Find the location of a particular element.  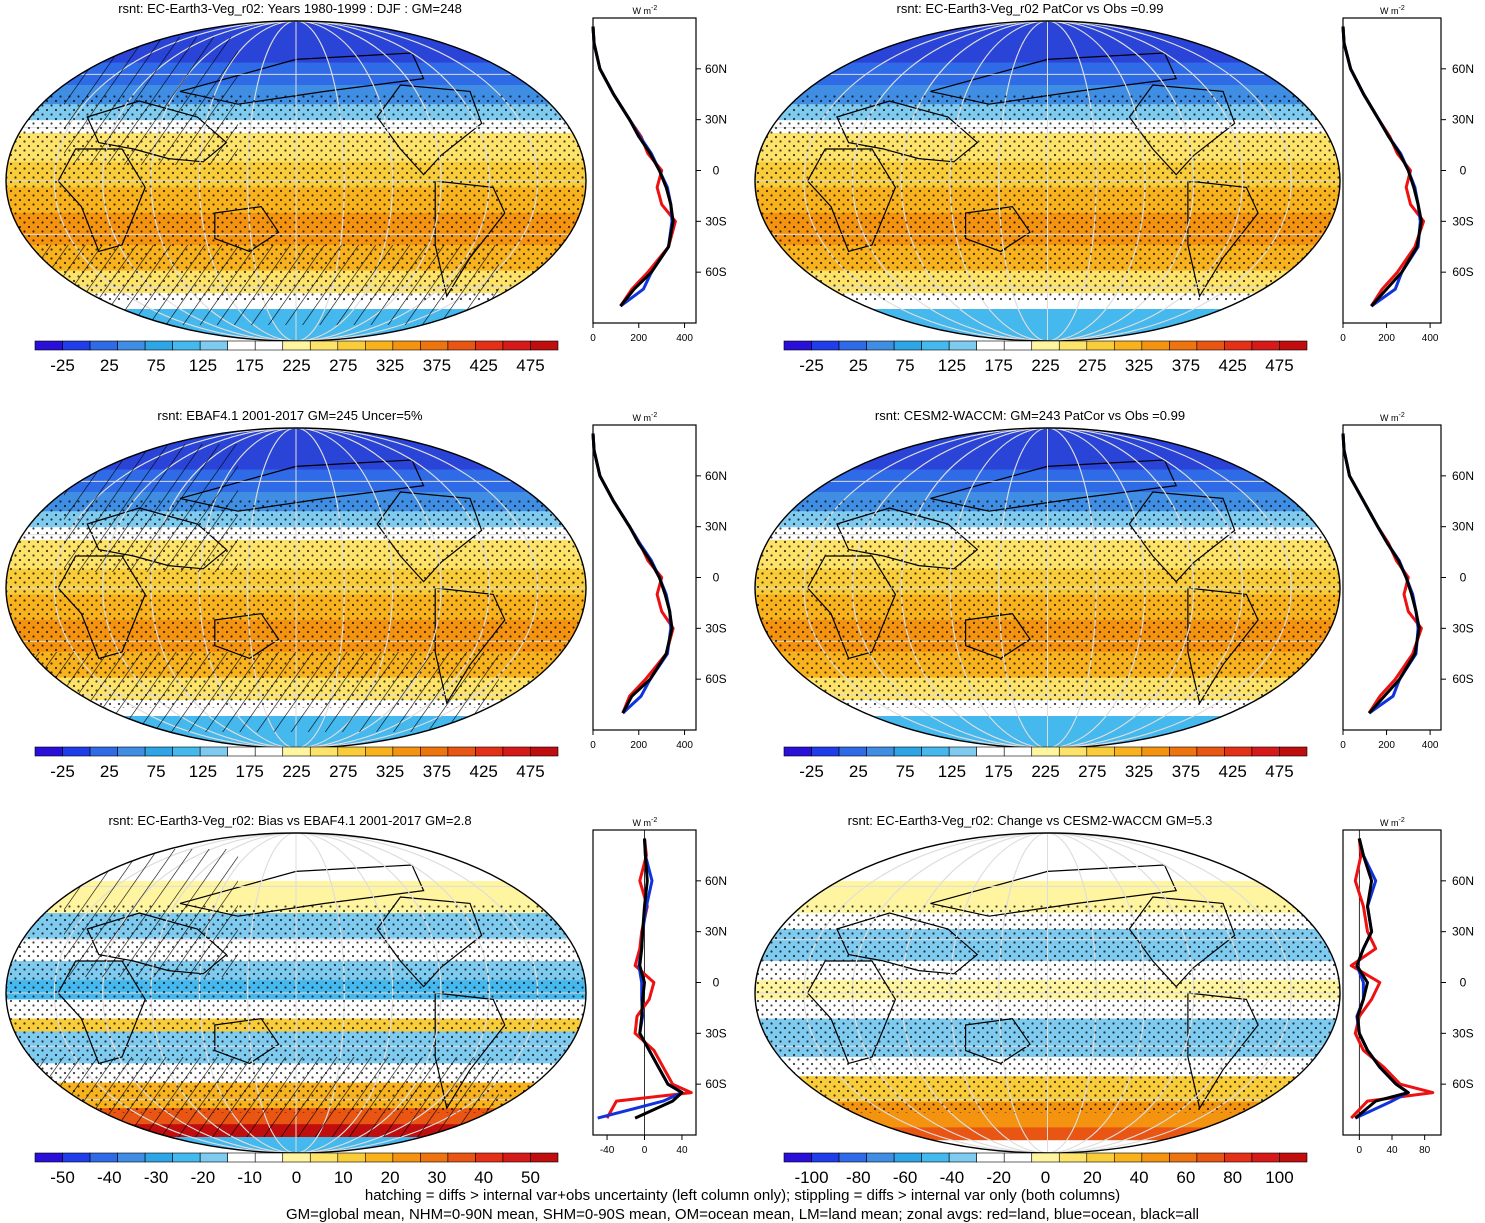

zonal-profile-p2: W m-2 60N 30N 0 30S 60S 0 200 400 is located at coordinates (1407, 174).